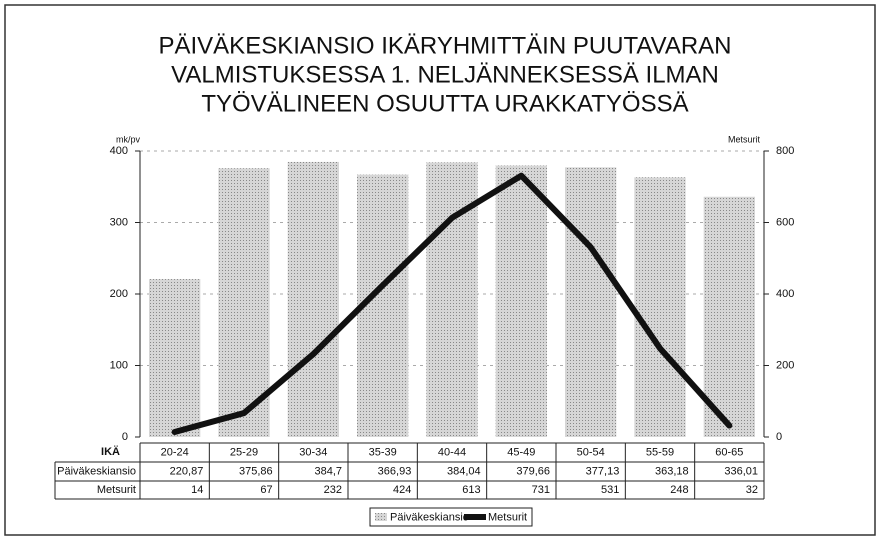  I want to click on y-tick-label: 400, so click(119, 151).